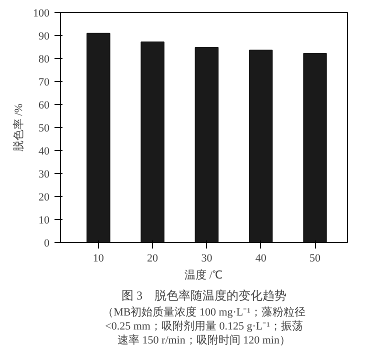 The image size is (367, 346). Describe the element at coordinates (207, 258) in the screenshot. I see `x-tick-label: 30` at that location.